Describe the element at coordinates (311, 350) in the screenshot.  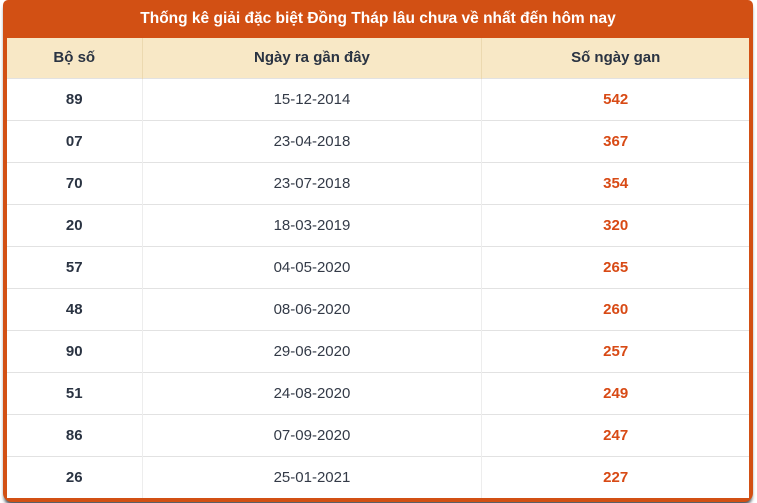
I see `cell-ngay-ra: 29-06-2020` at that location.